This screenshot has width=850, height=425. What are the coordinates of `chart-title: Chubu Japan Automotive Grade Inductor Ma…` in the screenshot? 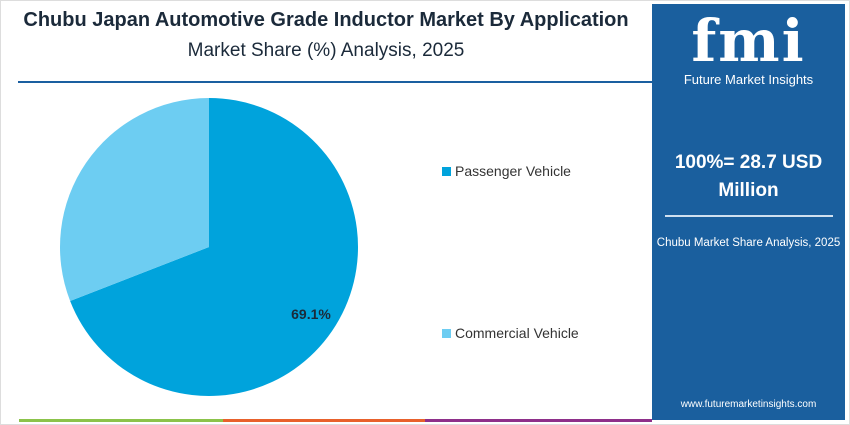 It's located at (326, 20).